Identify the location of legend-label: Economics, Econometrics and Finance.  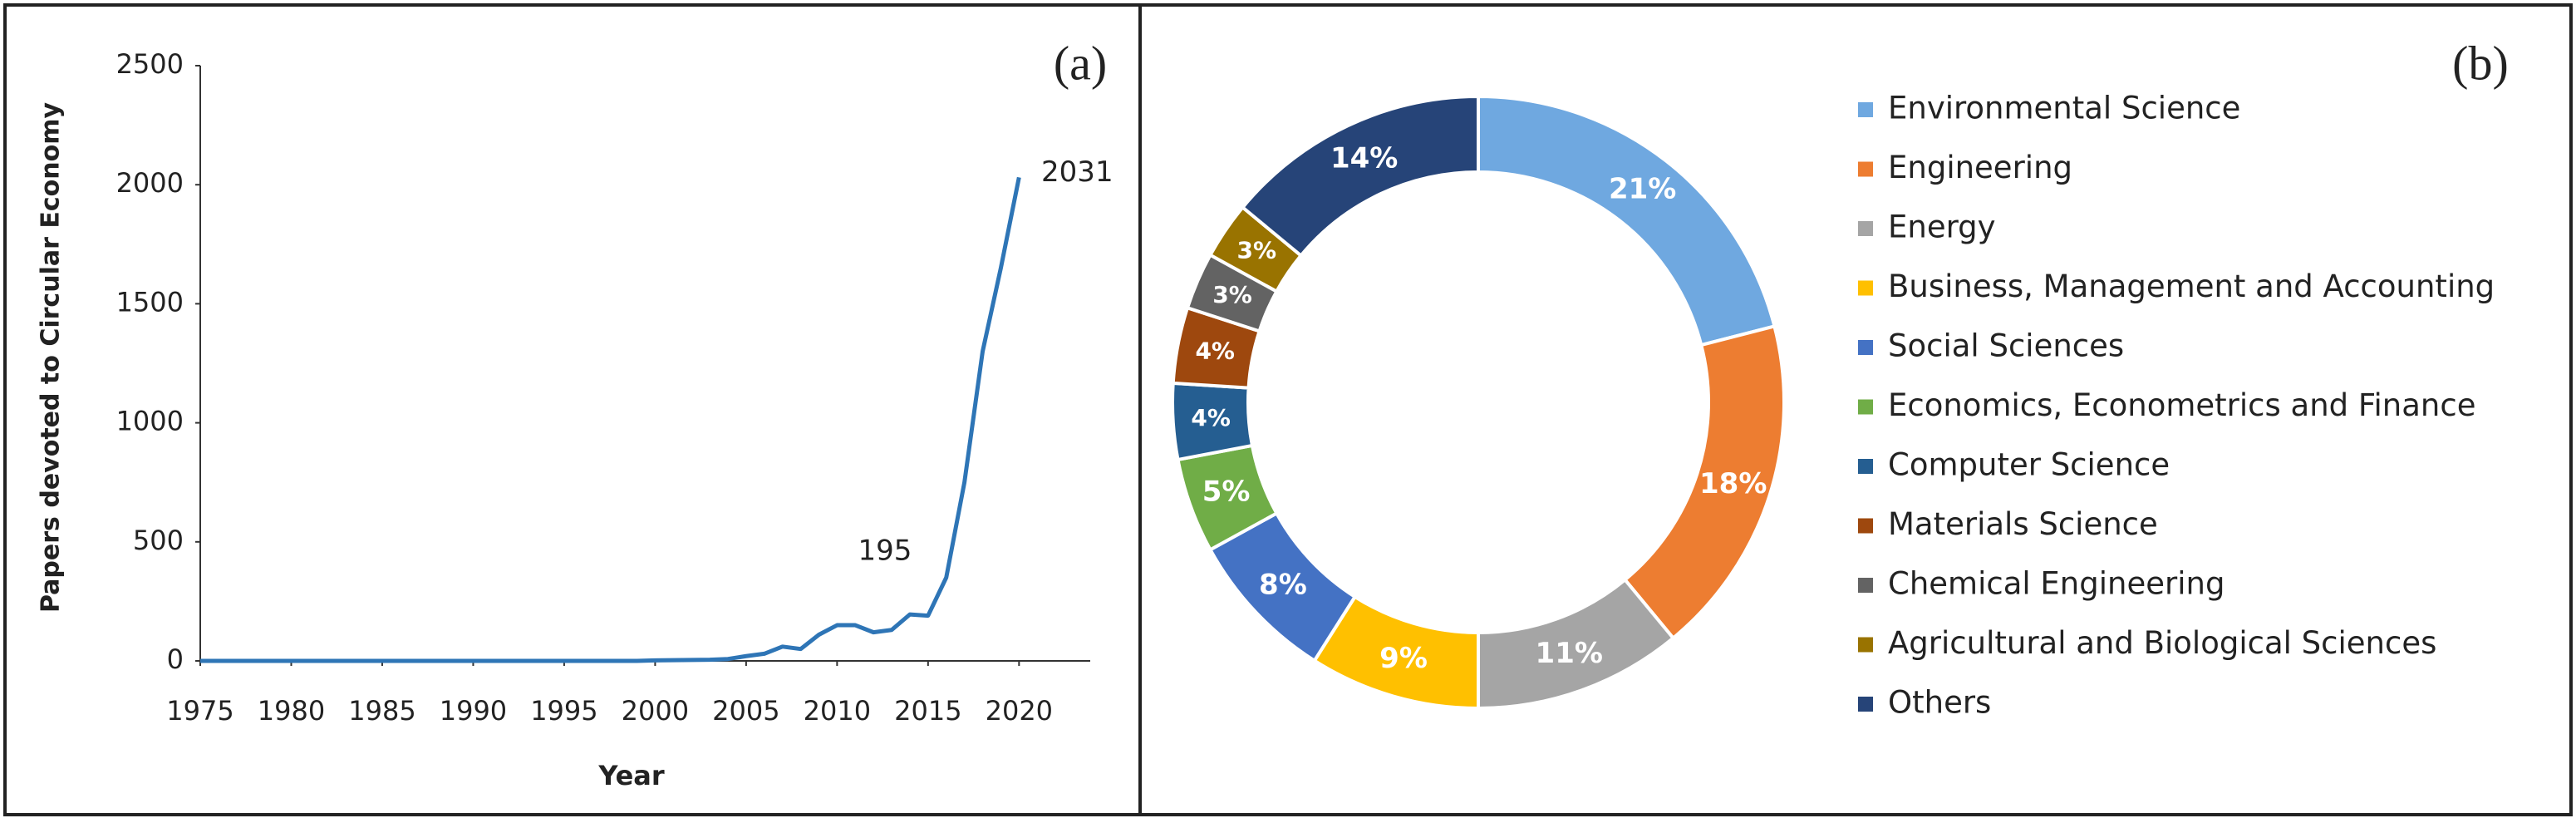
(2181, 405).